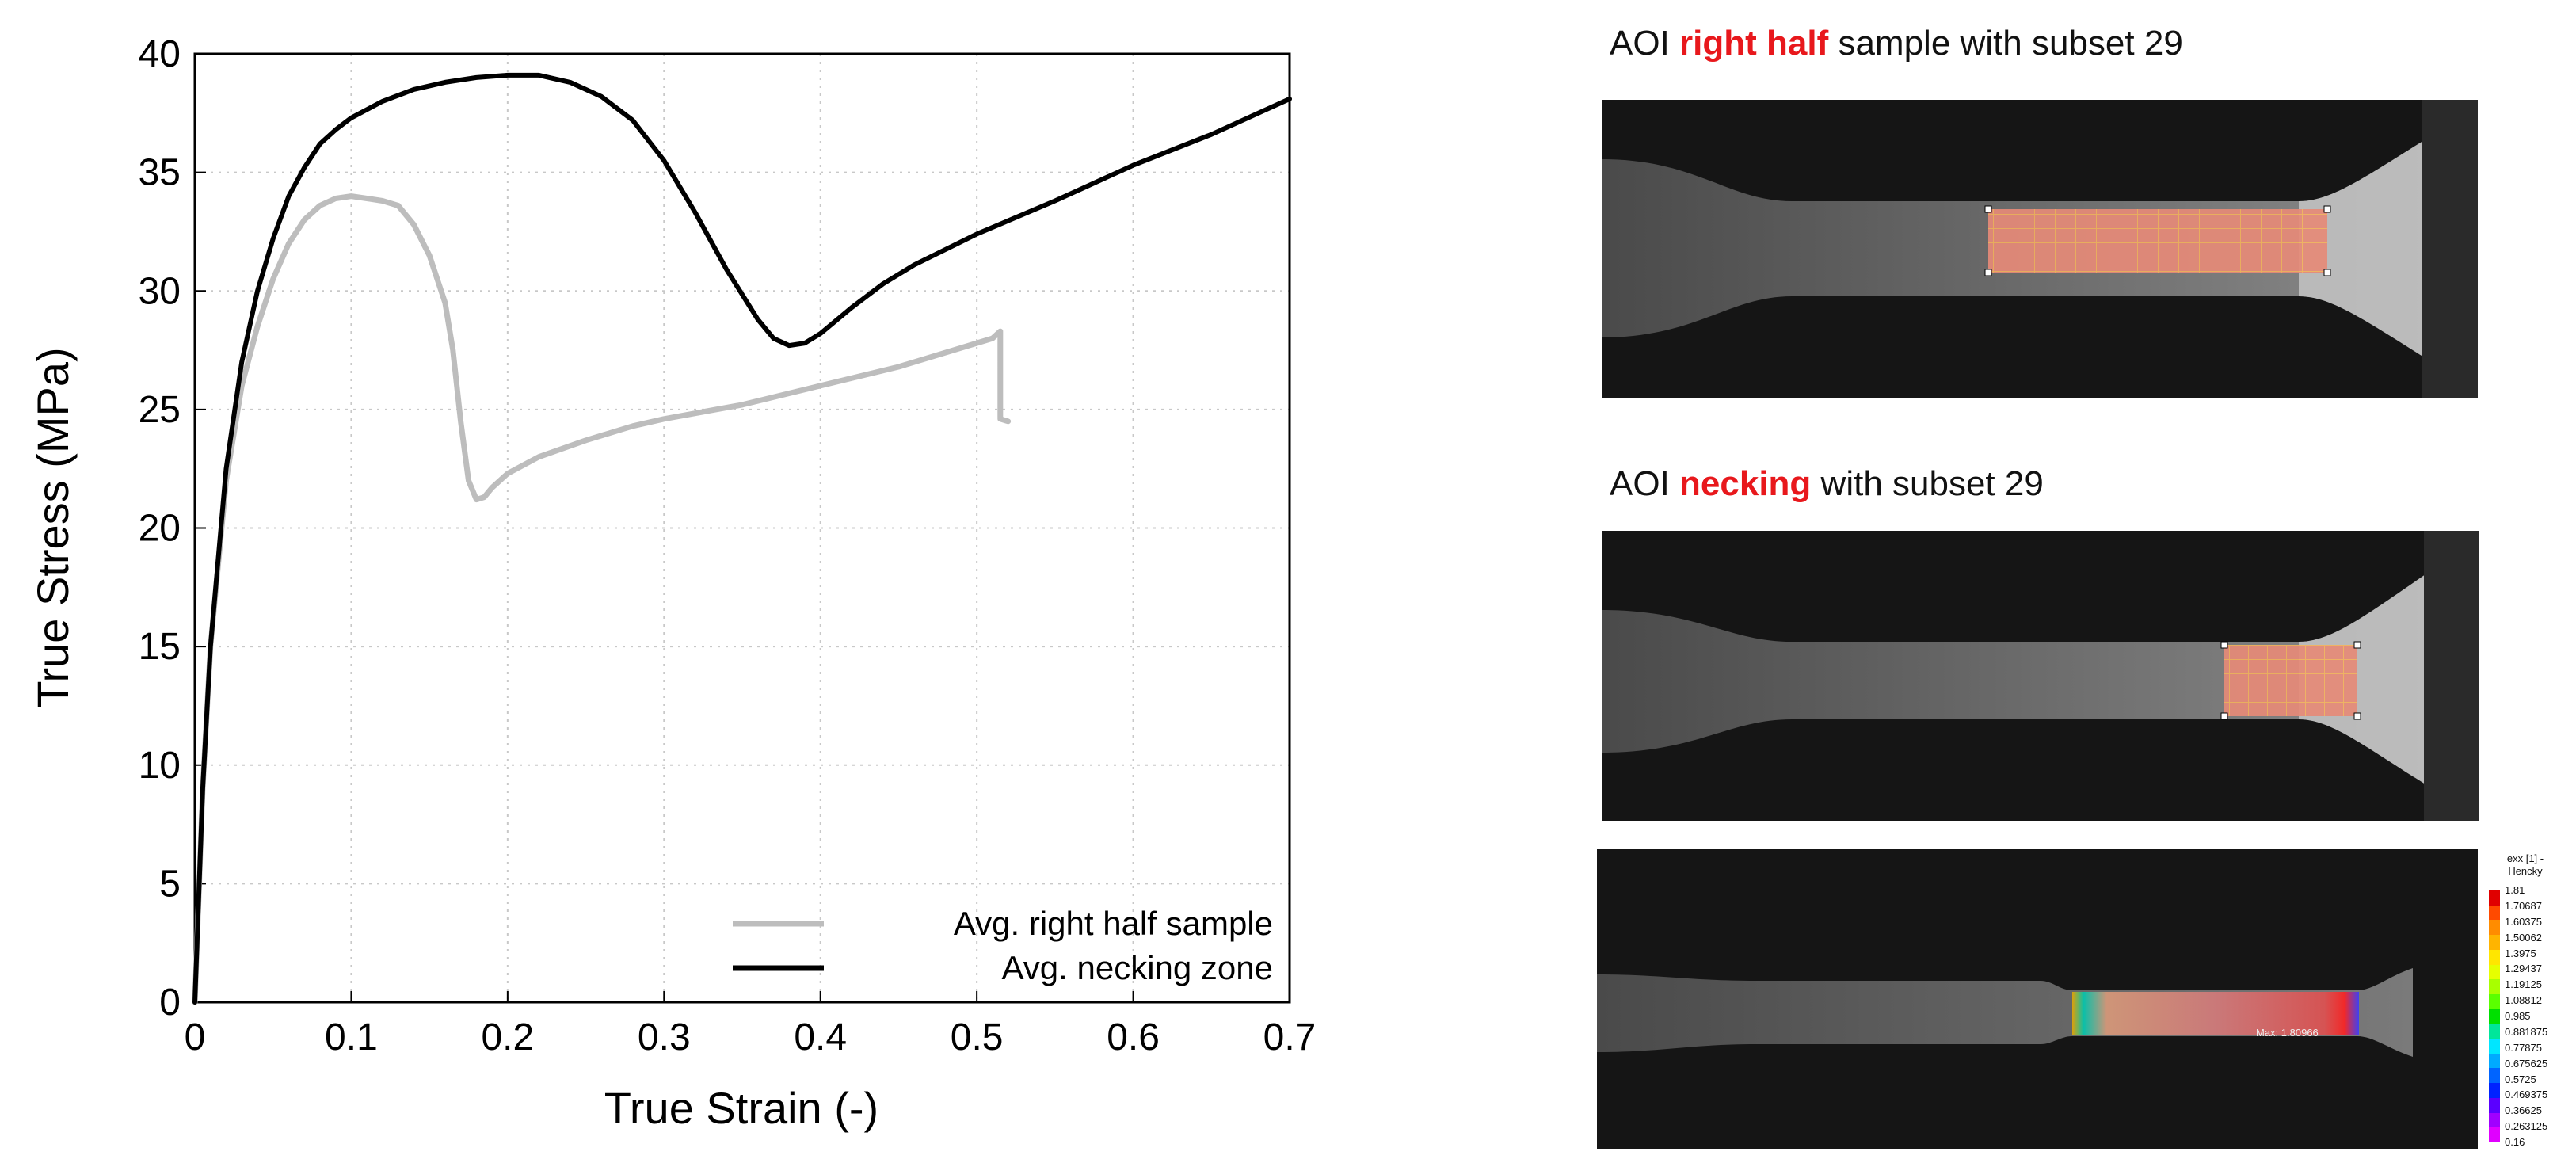 Image resolution: width=2576 pixels, height=1163 pixels. I want to click on y-axis-label: True Stress (MPa), so click(53, 527).